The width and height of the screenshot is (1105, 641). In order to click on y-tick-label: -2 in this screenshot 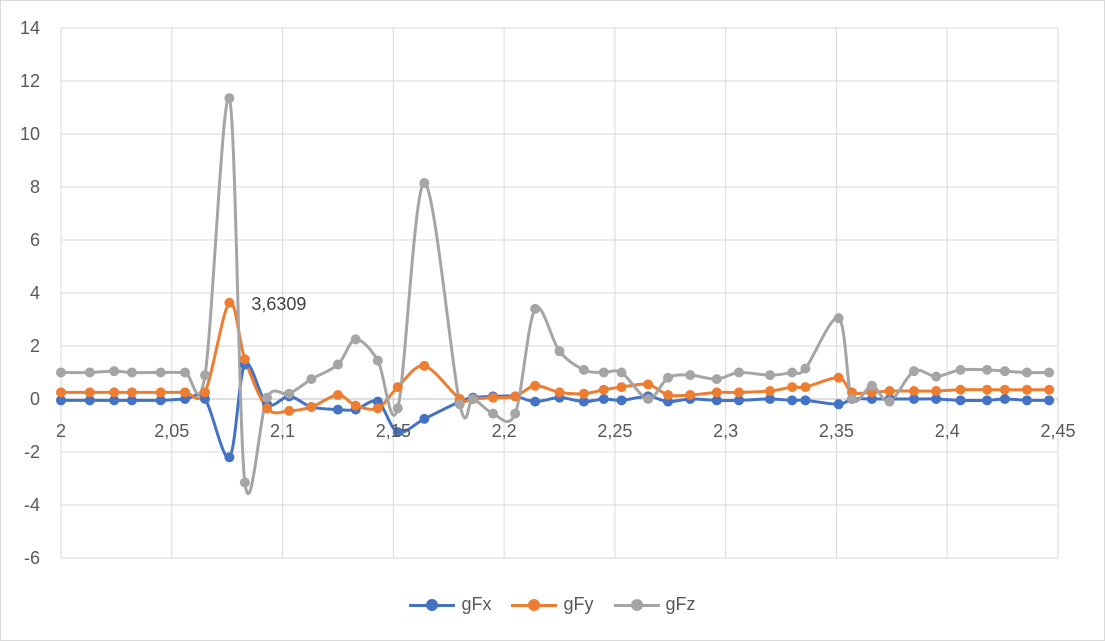, I will do `click(32, 452)`.